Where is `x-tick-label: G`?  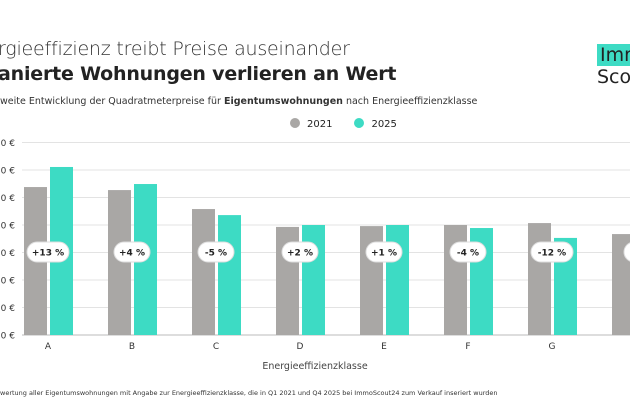
x-tick-label: G is located at coordinates (552, 347).